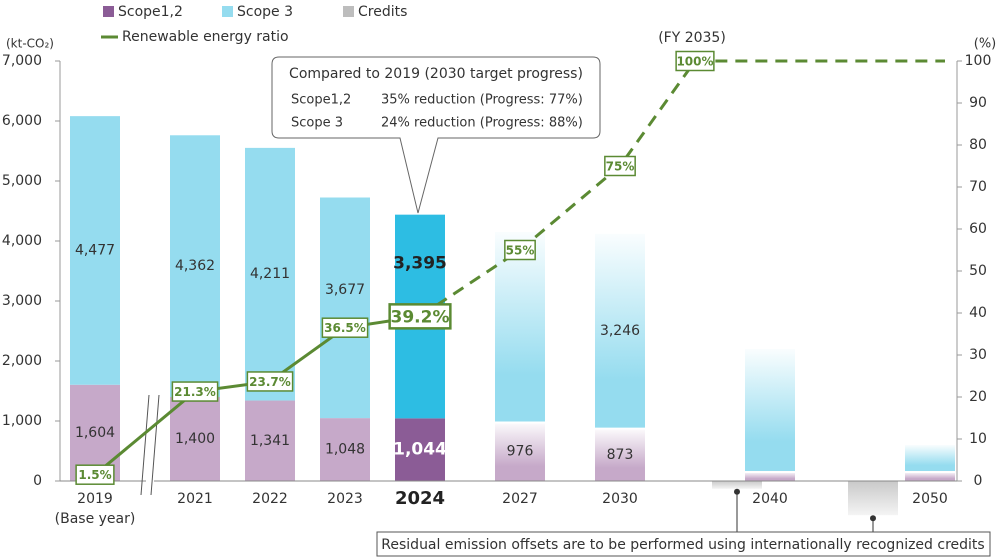  I want to click on footnote-box, so click(683, 544).